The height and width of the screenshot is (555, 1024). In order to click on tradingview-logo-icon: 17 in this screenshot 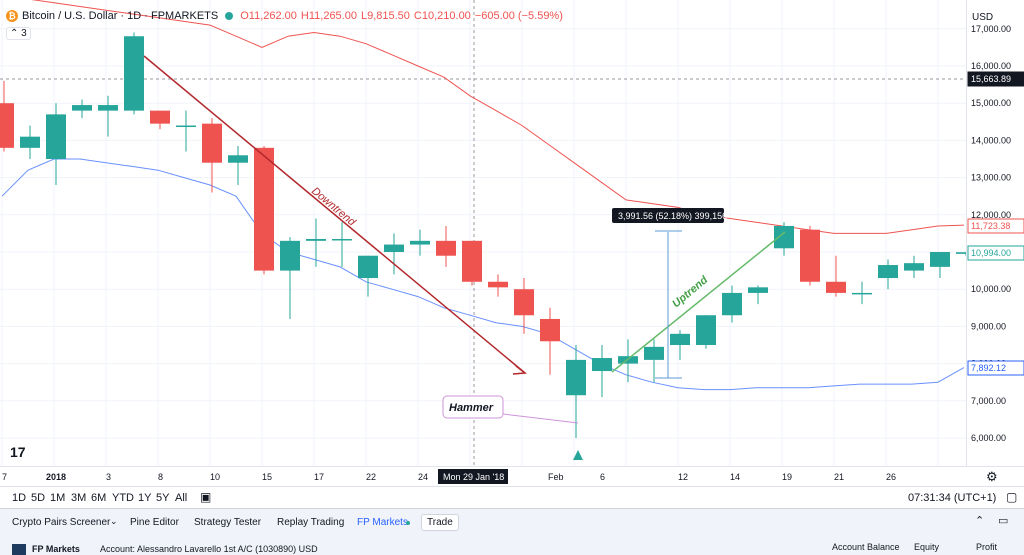, I will do `click(18, 452)`.